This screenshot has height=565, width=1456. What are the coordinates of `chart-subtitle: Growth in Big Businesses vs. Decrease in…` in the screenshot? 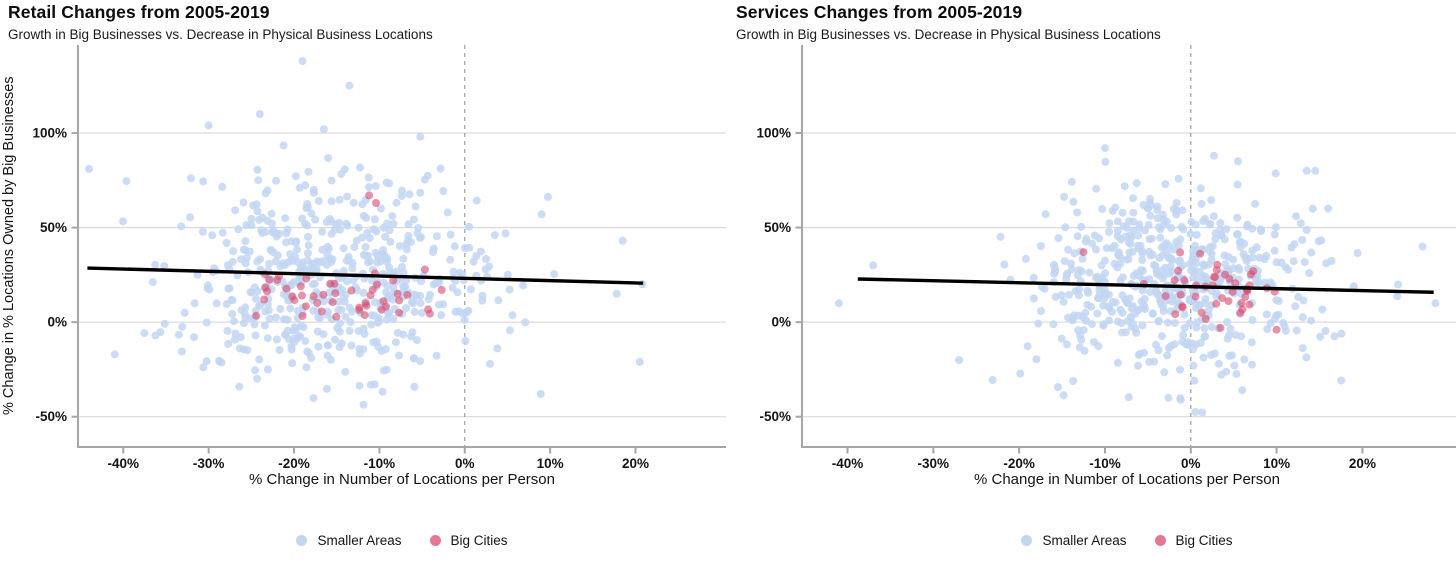 It's located at (948, 34).